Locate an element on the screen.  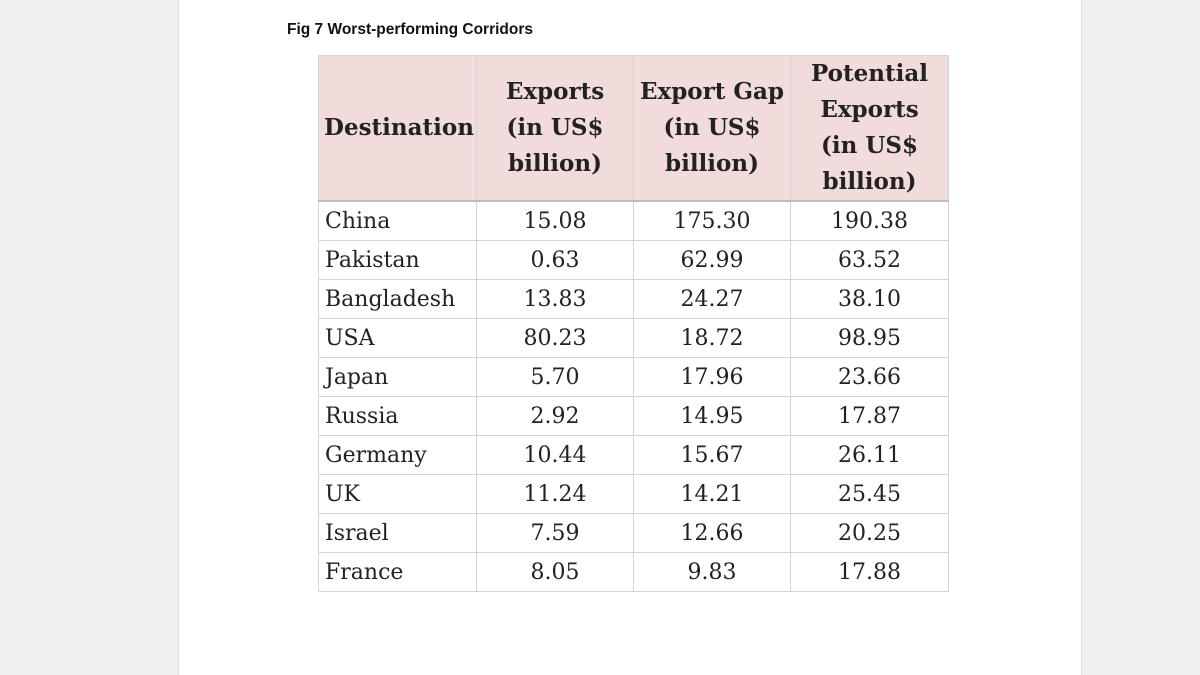
header-export-gap: Export Gap (in US$ billion) is located at coordinates (712, 128).